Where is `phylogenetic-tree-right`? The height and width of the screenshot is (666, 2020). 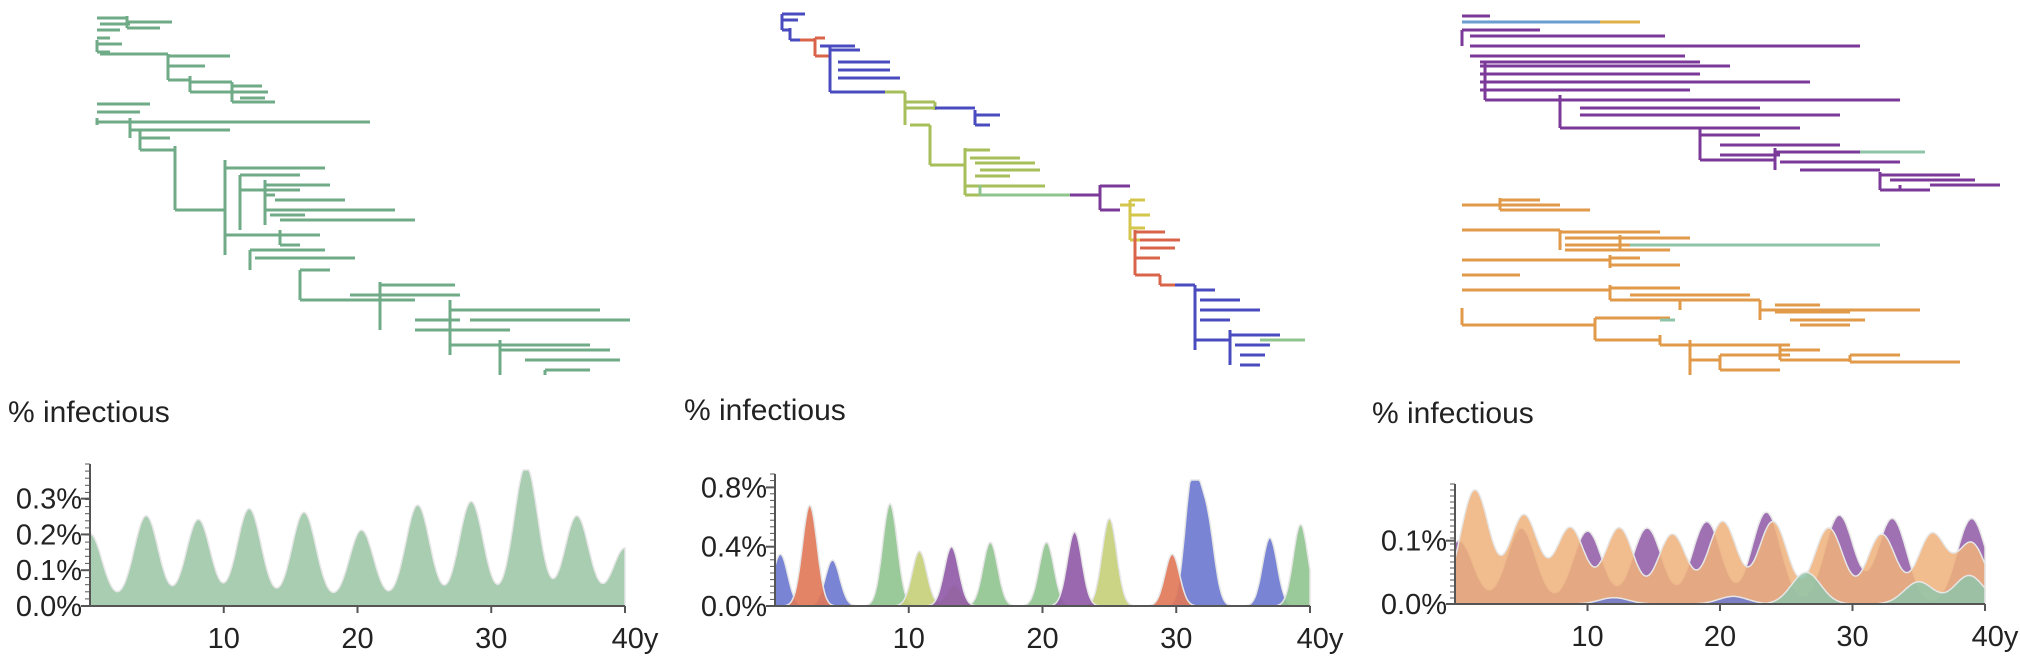
phylogenetic-tree-right is located at coordinates (1730, 194).